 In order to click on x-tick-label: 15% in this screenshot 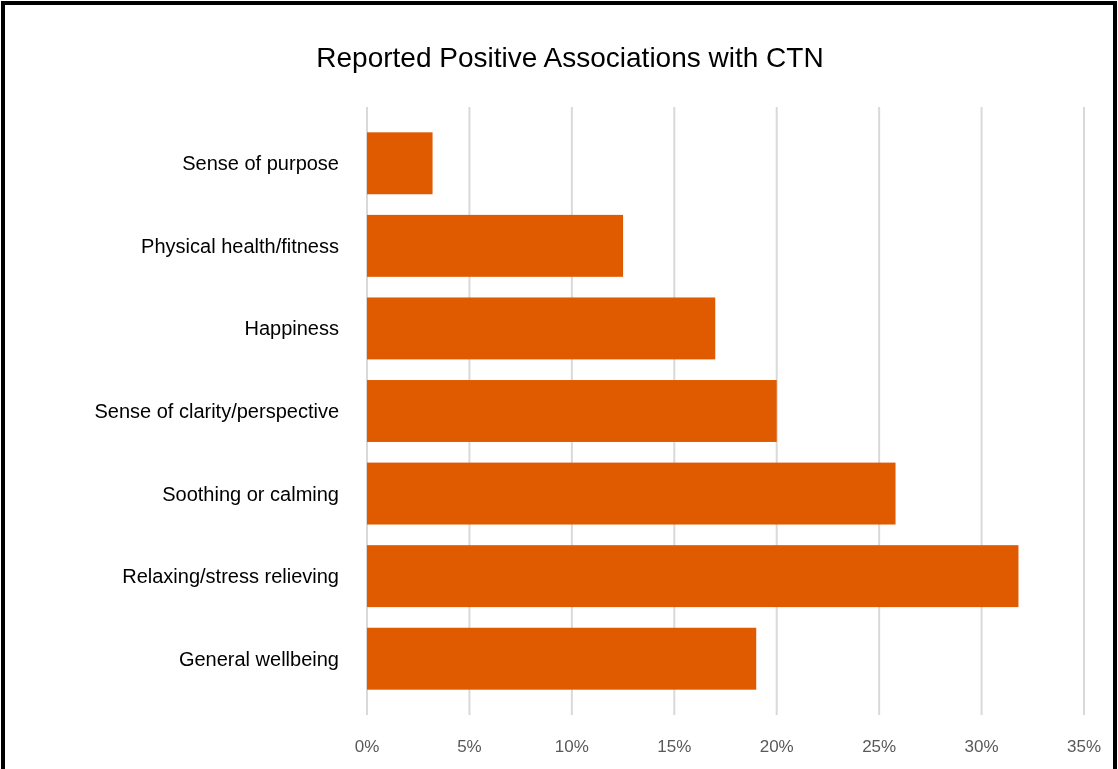, I will do `click(674, 746)`.